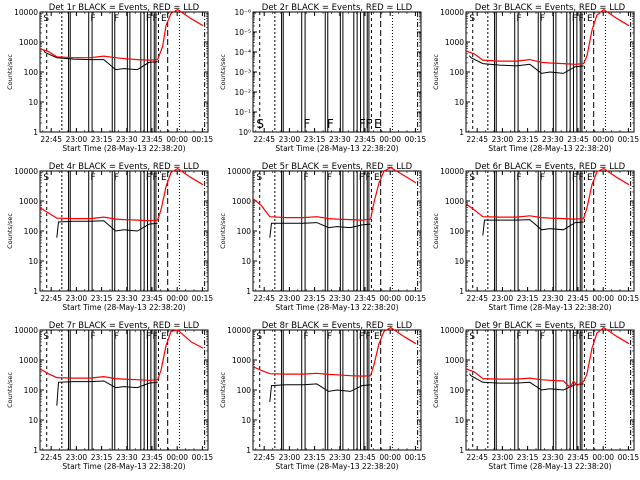 The height and width of the screenshot is (480, 640). What do you see at coordinates (337, 326) in the screenshot?
I see `panel-title: Det 8r BLACK = Events, RED = LLD` at bounding box center [337, 326].